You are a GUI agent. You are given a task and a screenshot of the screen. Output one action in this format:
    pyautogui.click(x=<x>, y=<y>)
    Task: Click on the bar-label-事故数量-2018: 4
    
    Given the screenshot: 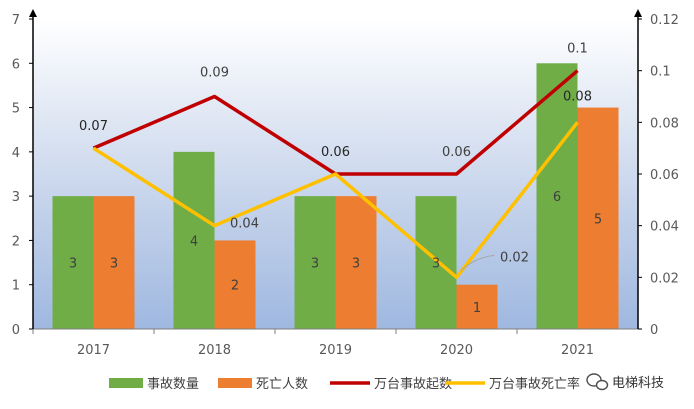 What is the action you would take?
    pyautogui.click(x=194, y=241)
    